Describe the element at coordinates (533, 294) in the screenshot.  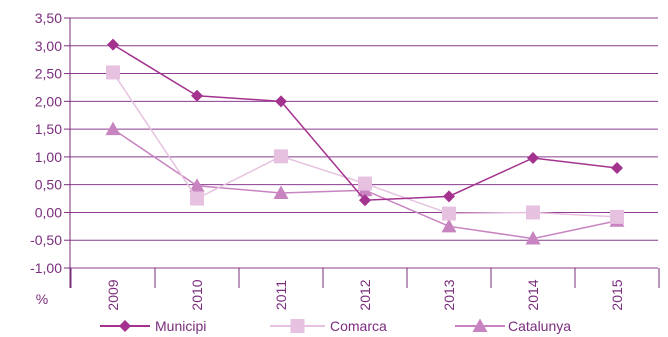
I see `x-tick-label: 2014` at that location.